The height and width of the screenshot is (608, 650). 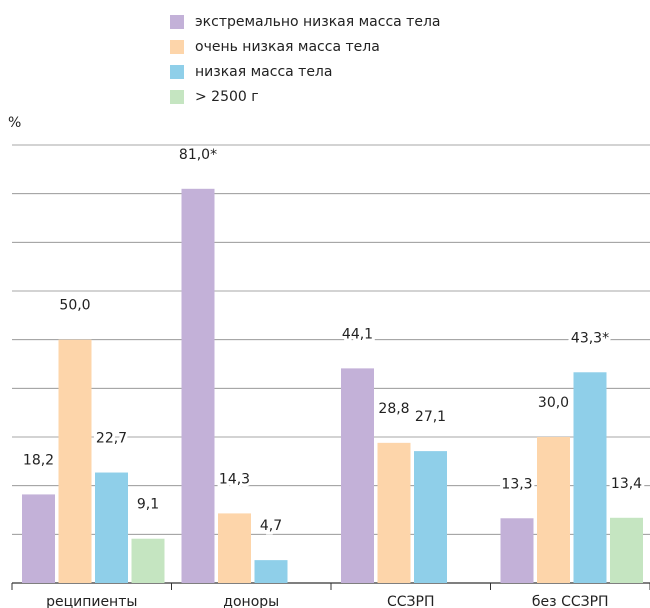 What do you see at coordinates (287, 47) in the screenshot?
I see `legend-label: очень низкая масса тела` at bounding box center [287, 47].